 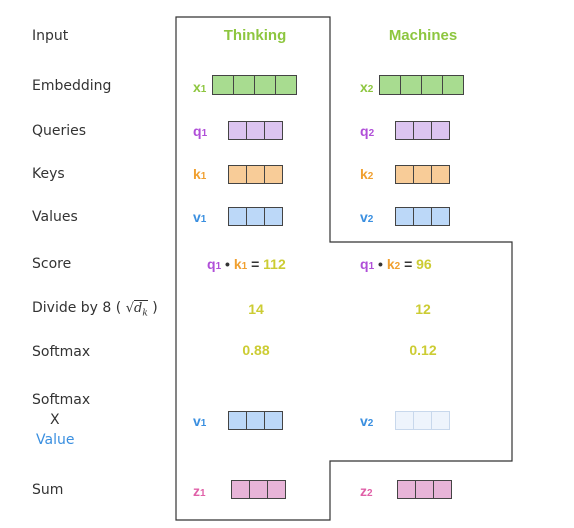 What do you see at coordinates (55, 217) in the screenshot?
I see `row-label-values: Values` at bounding box center [55, 217].